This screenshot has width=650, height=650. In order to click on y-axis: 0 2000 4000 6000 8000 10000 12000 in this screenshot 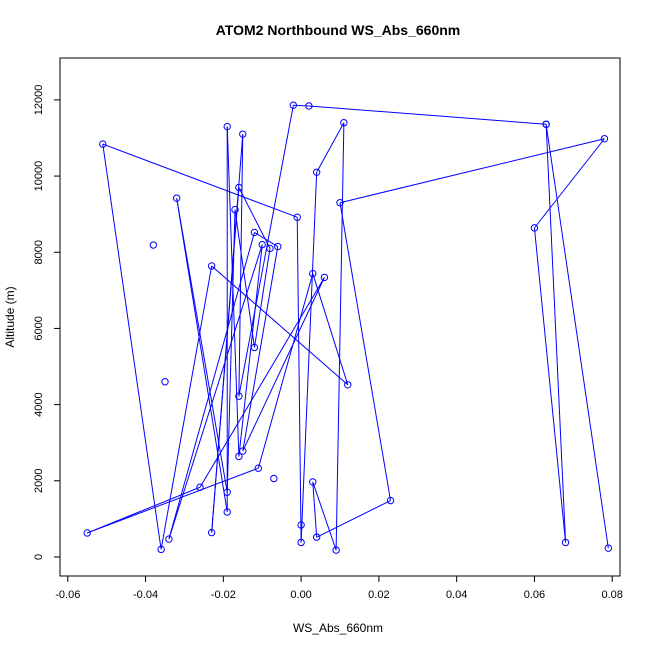, I will do `click(47, 322)`.